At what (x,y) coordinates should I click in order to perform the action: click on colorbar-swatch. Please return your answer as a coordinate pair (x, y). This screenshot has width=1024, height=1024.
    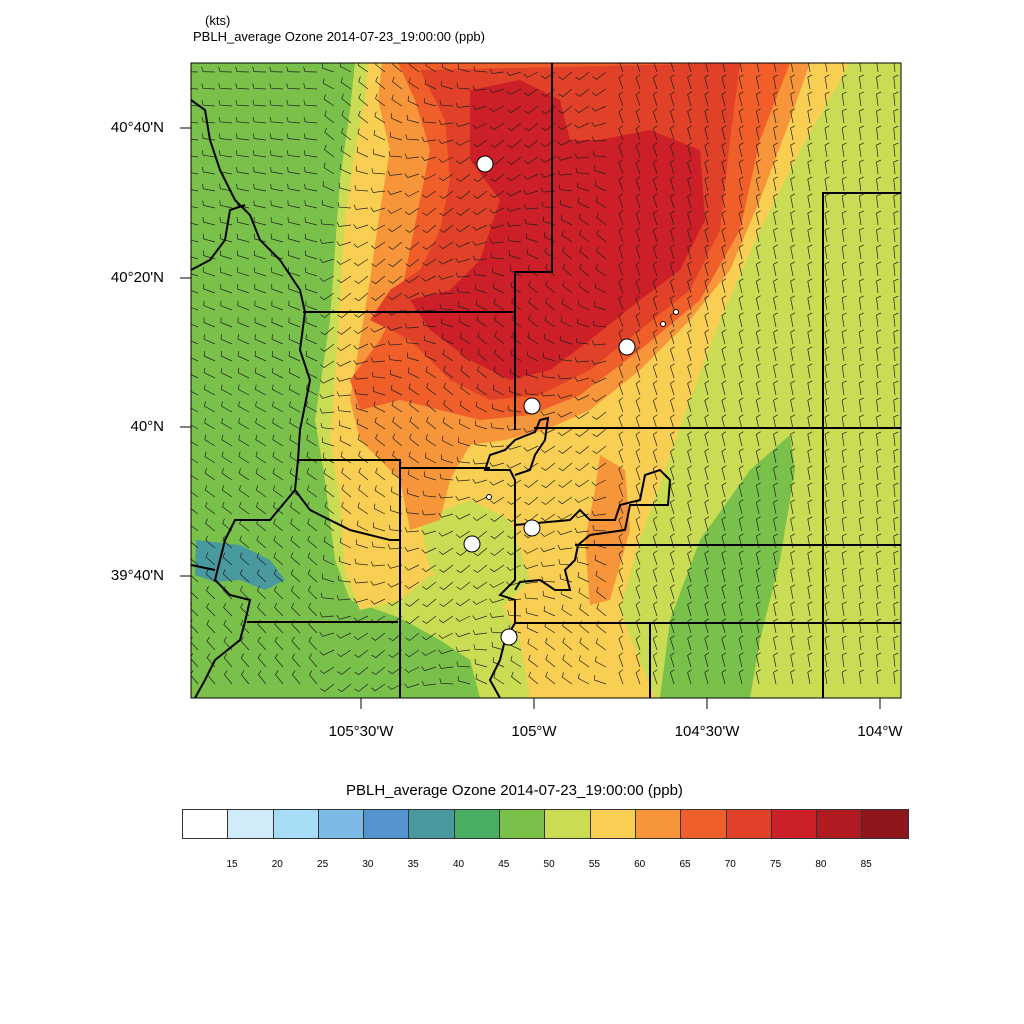
    Looking at the image, I should click on (387, 824).